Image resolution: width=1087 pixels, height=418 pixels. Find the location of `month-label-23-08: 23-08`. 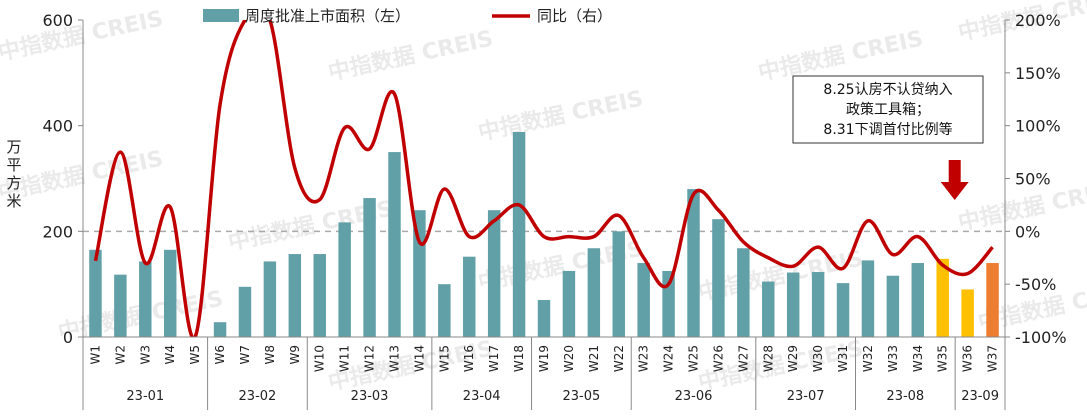

month-label-23-08: 23-08 is located at coordinates (905, 396).